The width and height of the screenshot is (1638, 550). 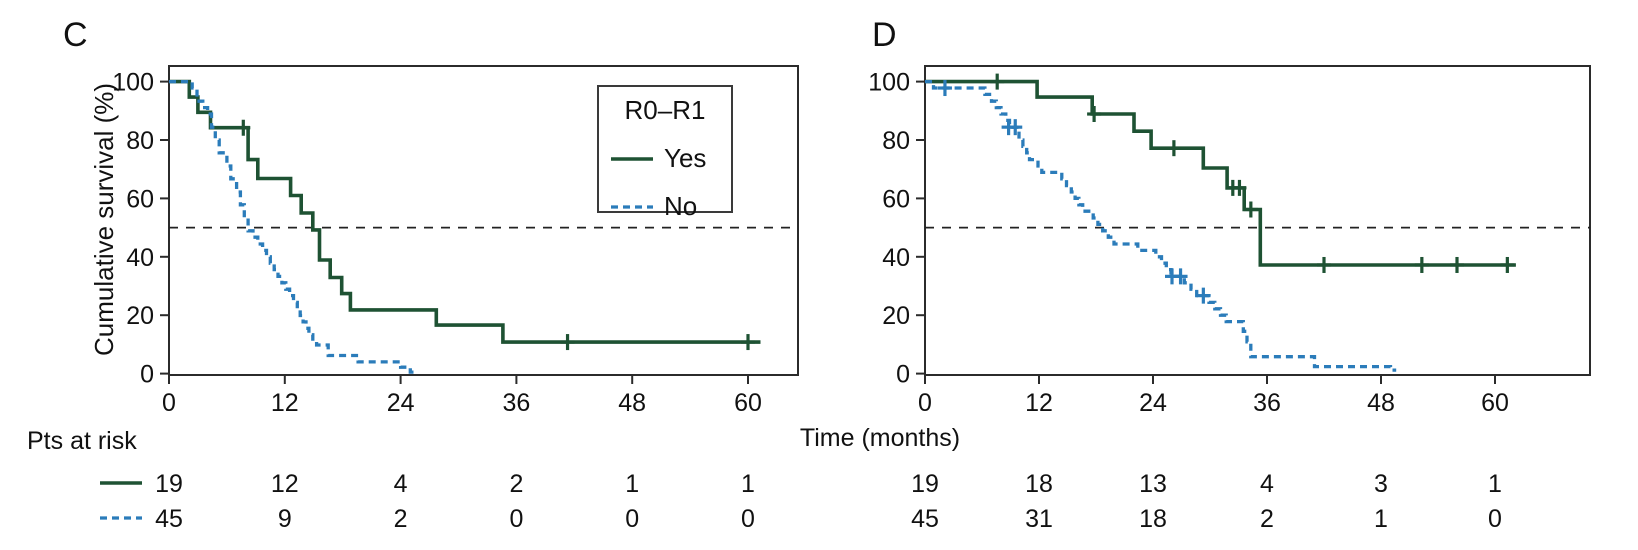 What do you see at coordinates (1153, 484) in the screenshot?
I see `risk-count-yes-panel-d: 13` at bounding box center [1153, 484].